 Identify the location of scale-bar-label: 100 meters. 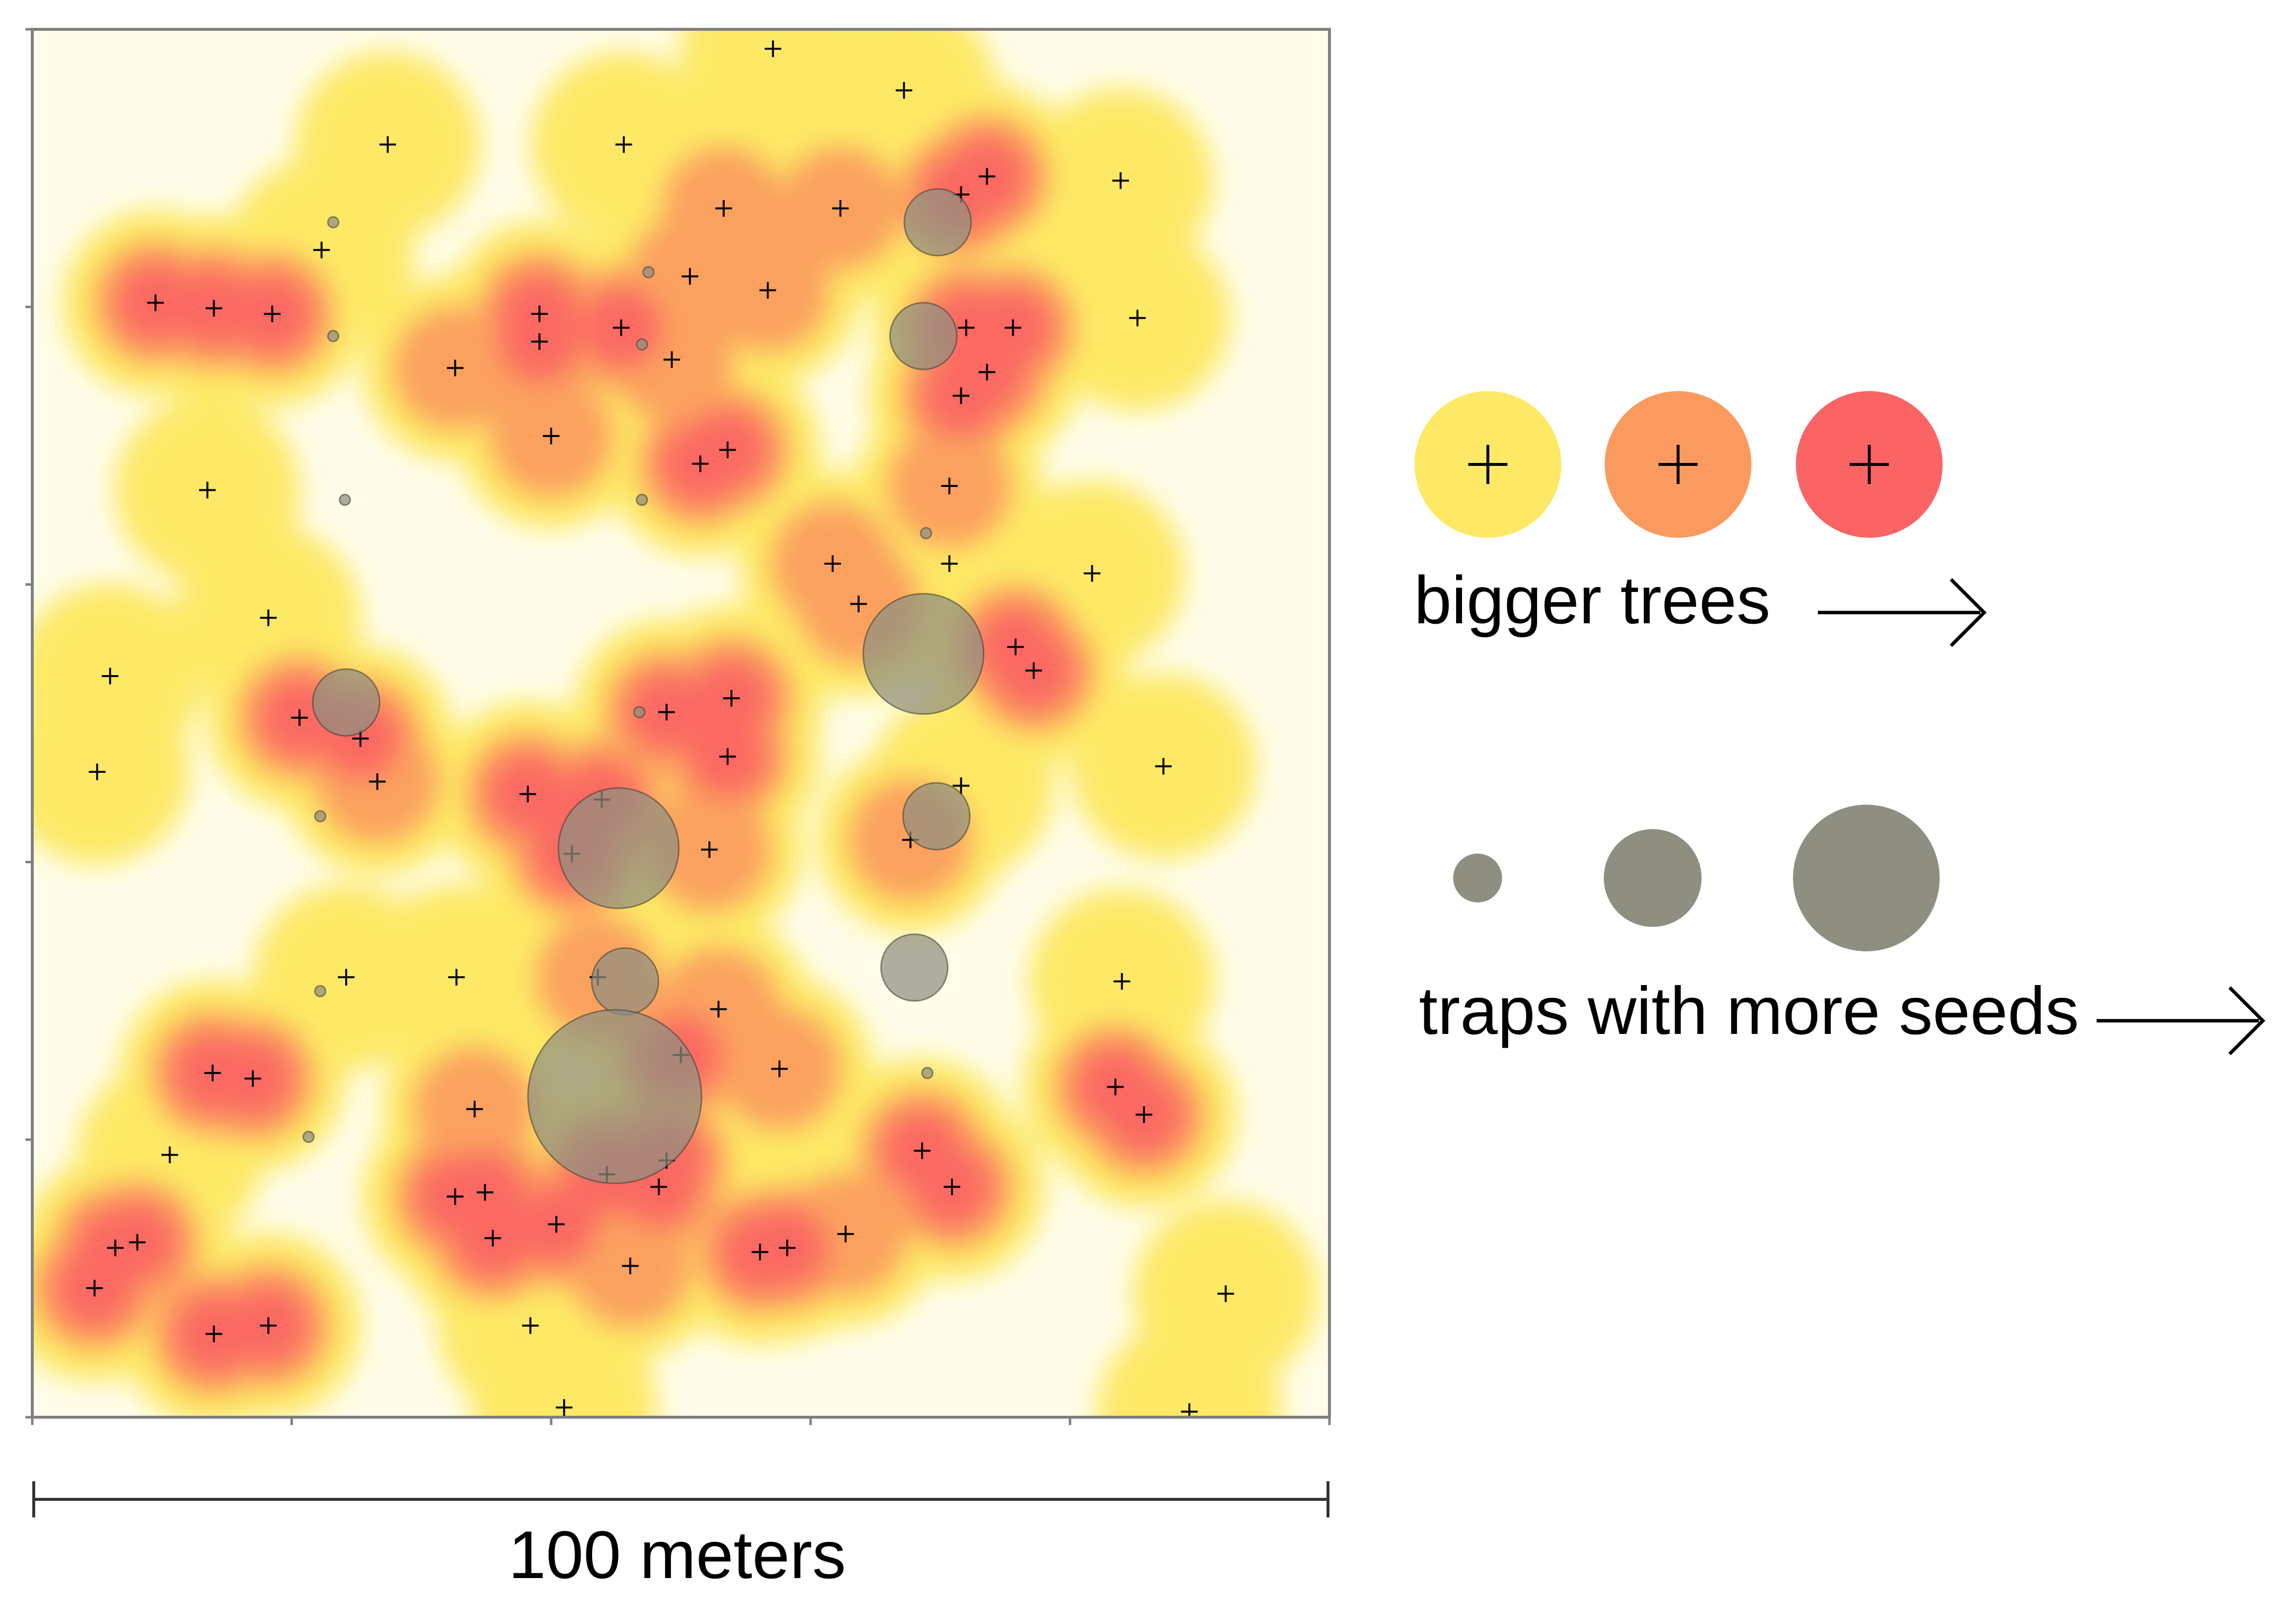
(677, 1555).